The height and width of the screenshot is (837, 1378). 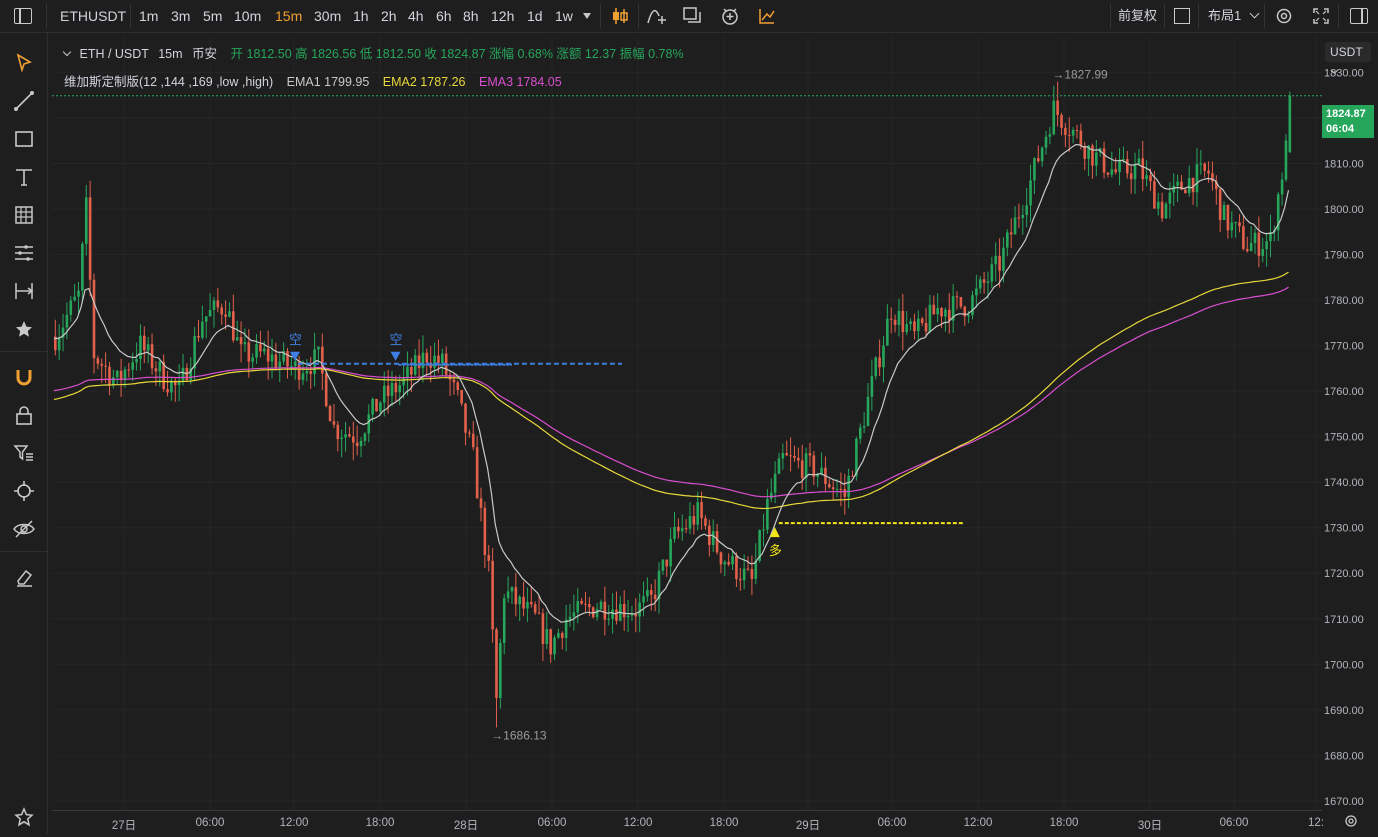 What do you see at coordinates (1351, 821) in the screenshot?
I see `axis-settings-gear-icon` at bounding box center [1351, 821].